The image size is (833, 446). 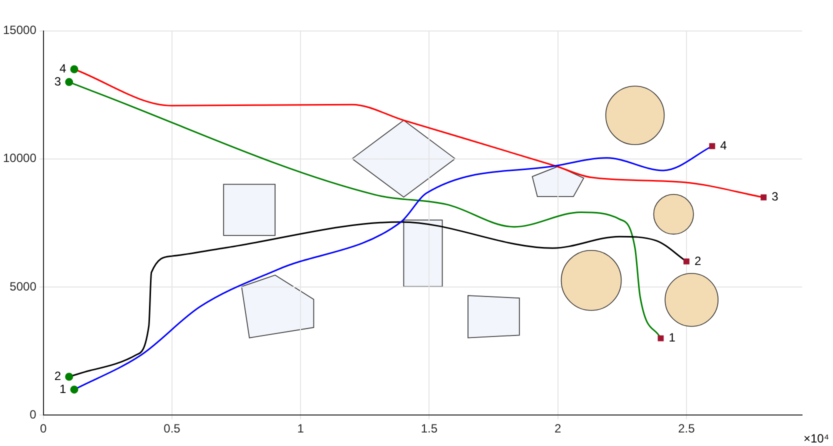 I want to click on y-tick-label: 5000, so click(x=23, y=286).